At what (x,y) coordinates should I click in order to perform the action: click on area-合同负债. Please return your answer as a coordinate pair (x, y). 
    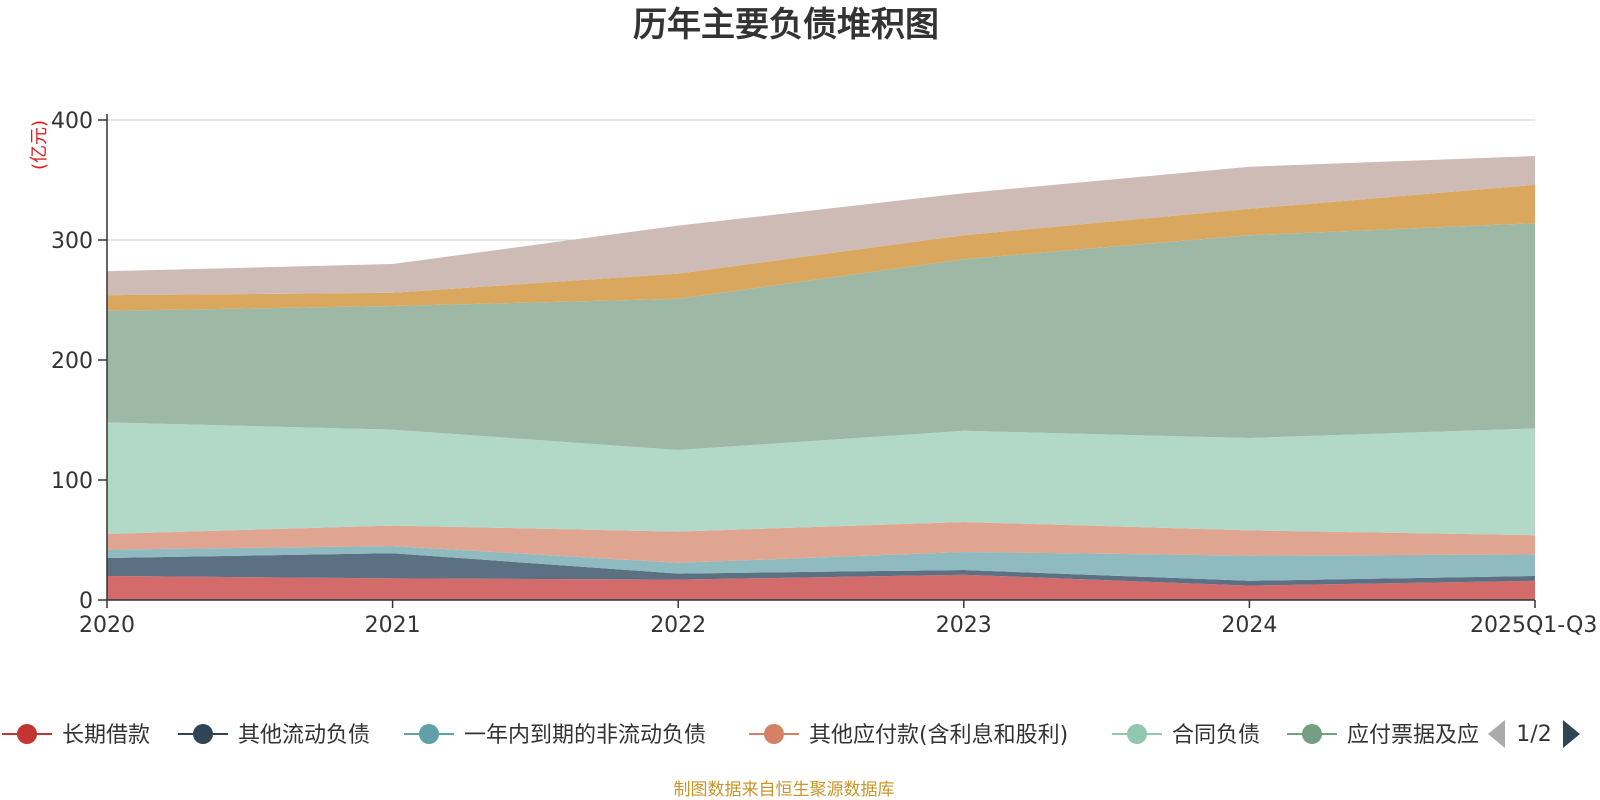
    Looking at the image, I should click on (821, 479).